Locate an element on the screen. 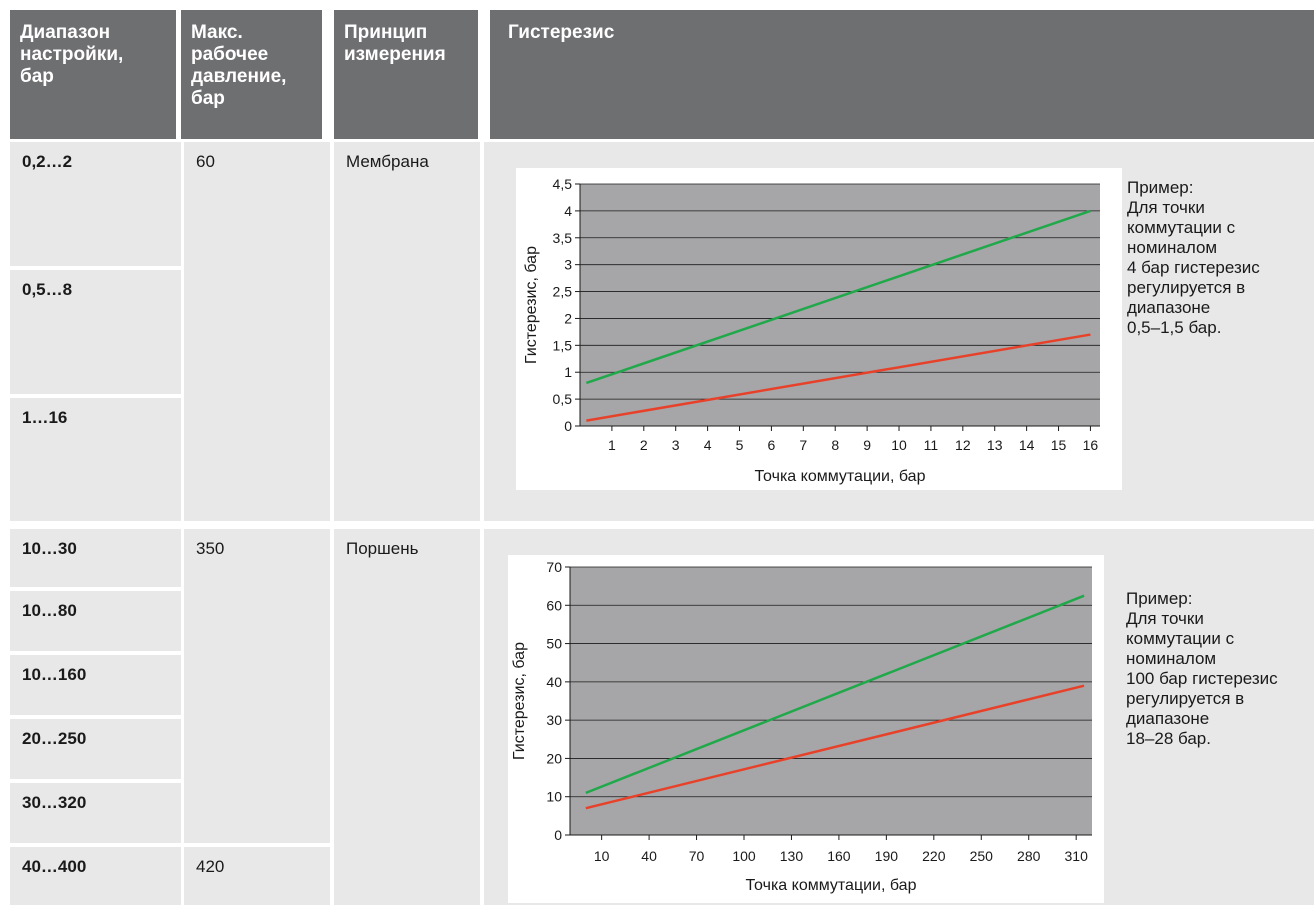 The width and height of the screenshot is (1314, 908). max-pressure-cell: 350 is located at coordinates (257, 686).